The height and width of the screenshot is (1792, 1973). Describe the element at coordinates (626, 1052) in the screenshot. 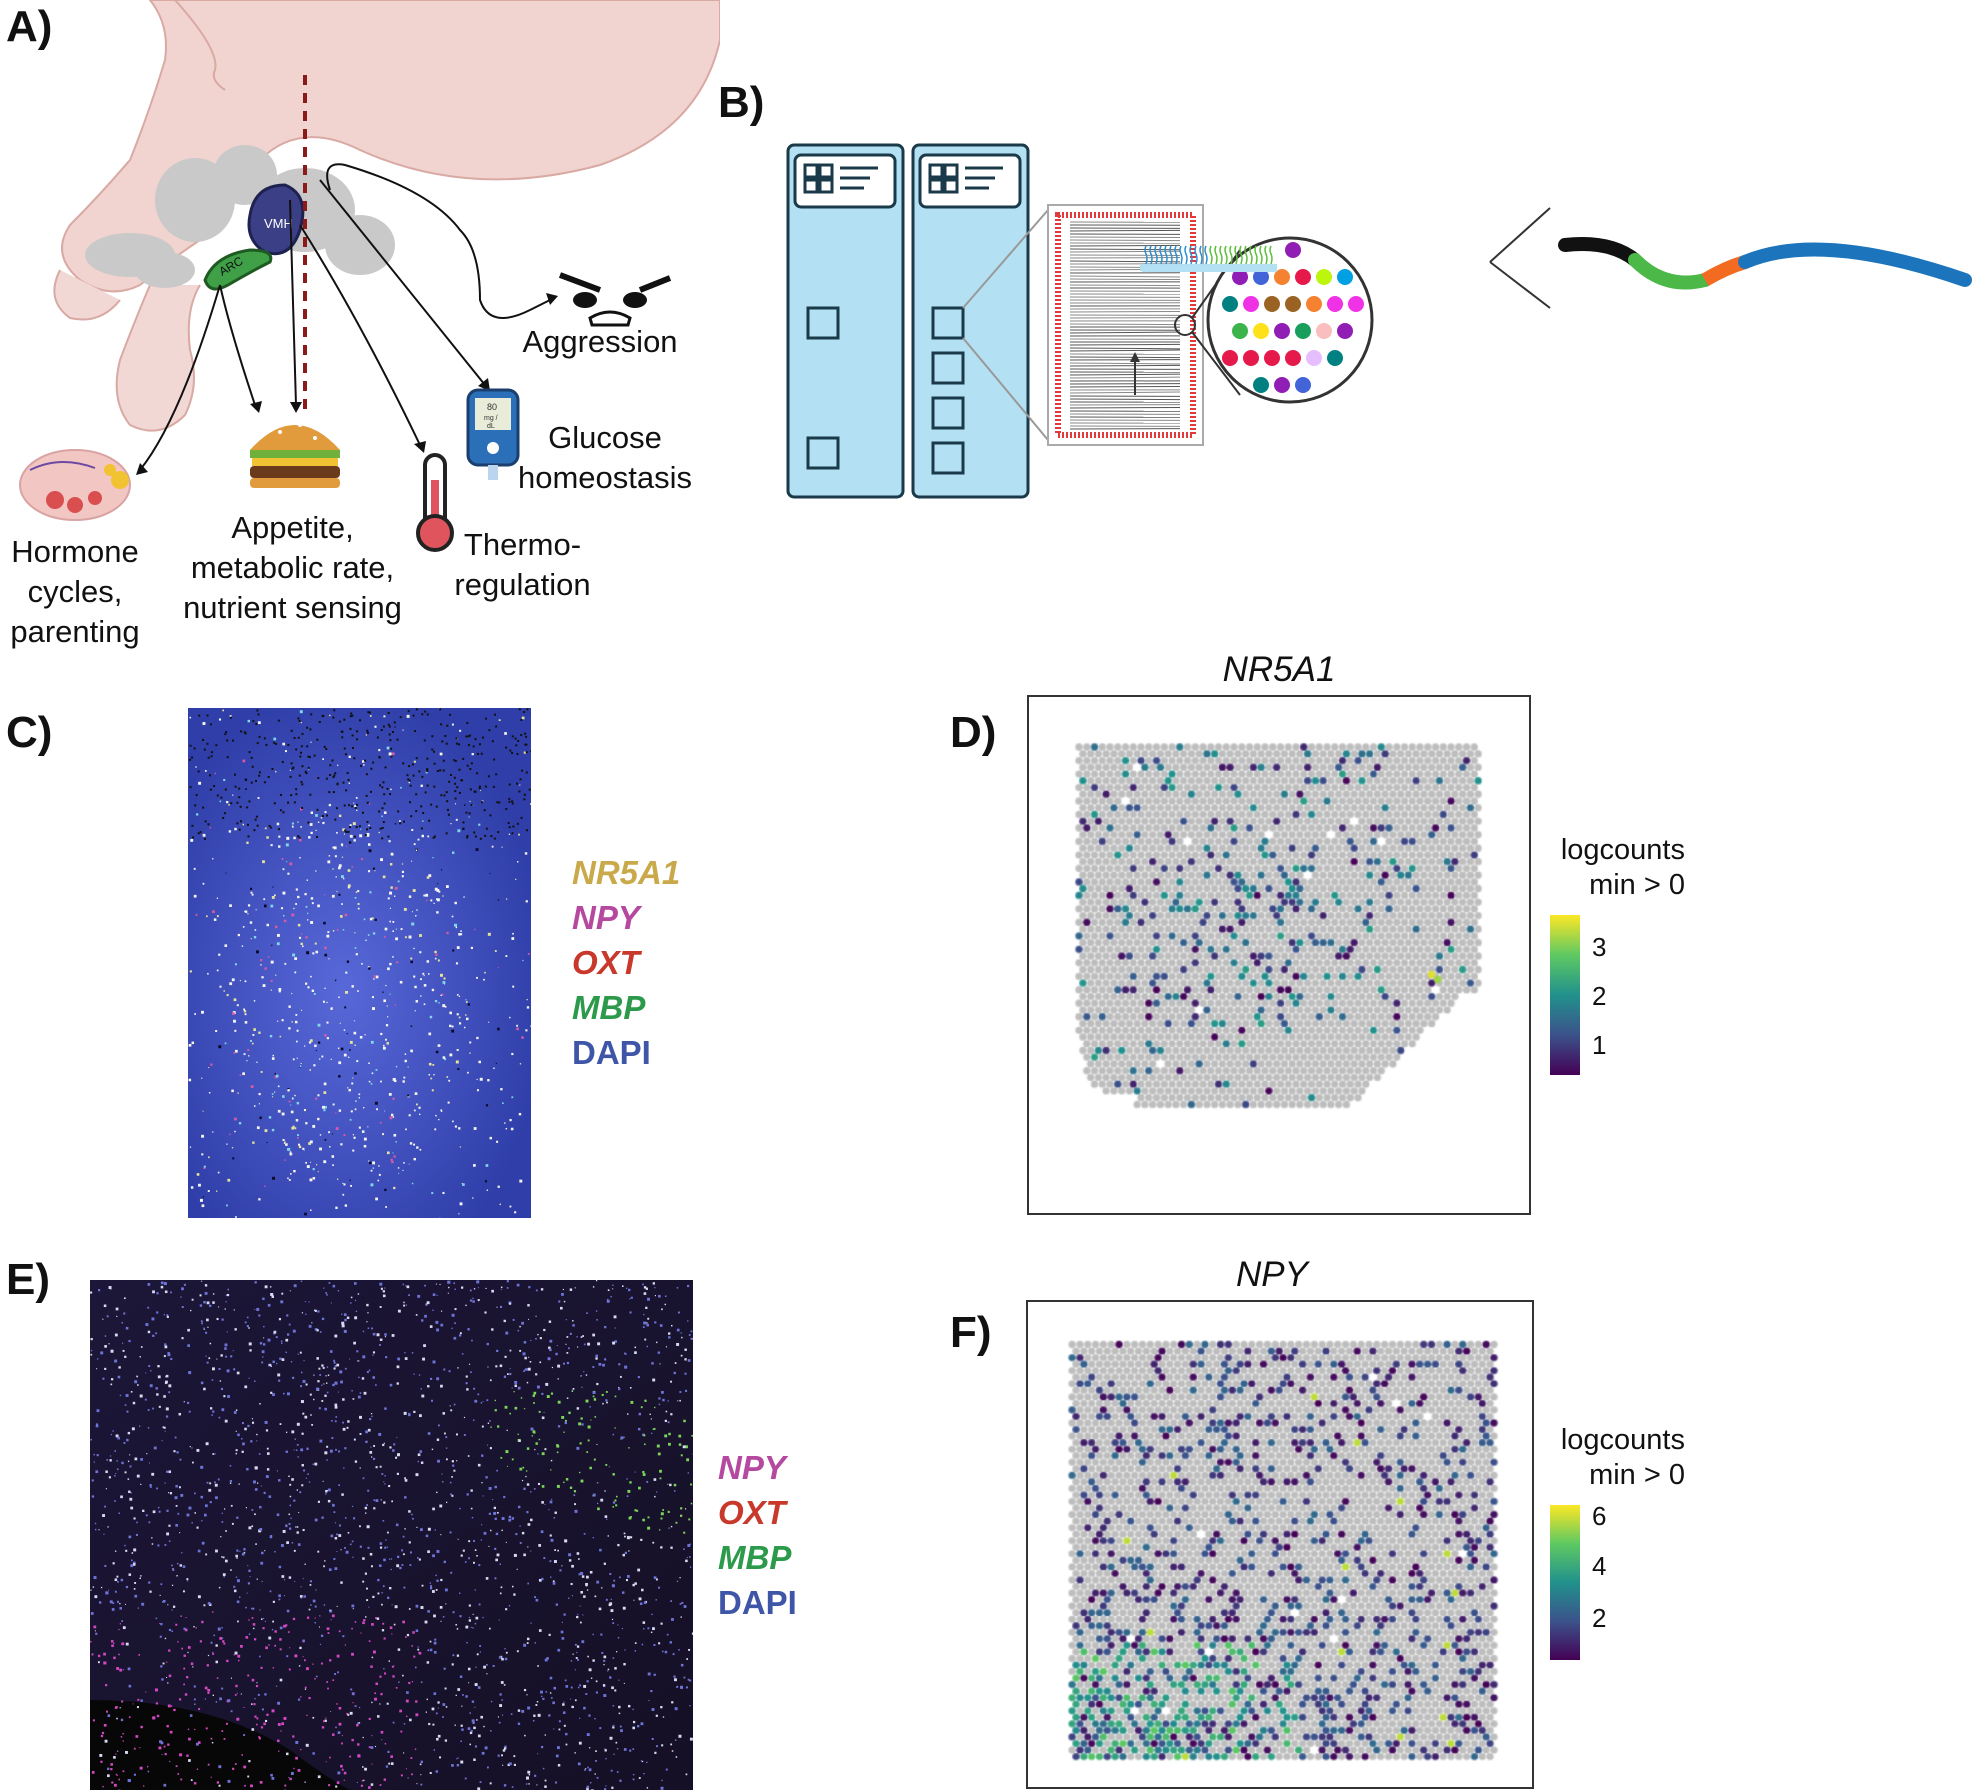

I see `legend-c-dapi: DAPI` at that location.